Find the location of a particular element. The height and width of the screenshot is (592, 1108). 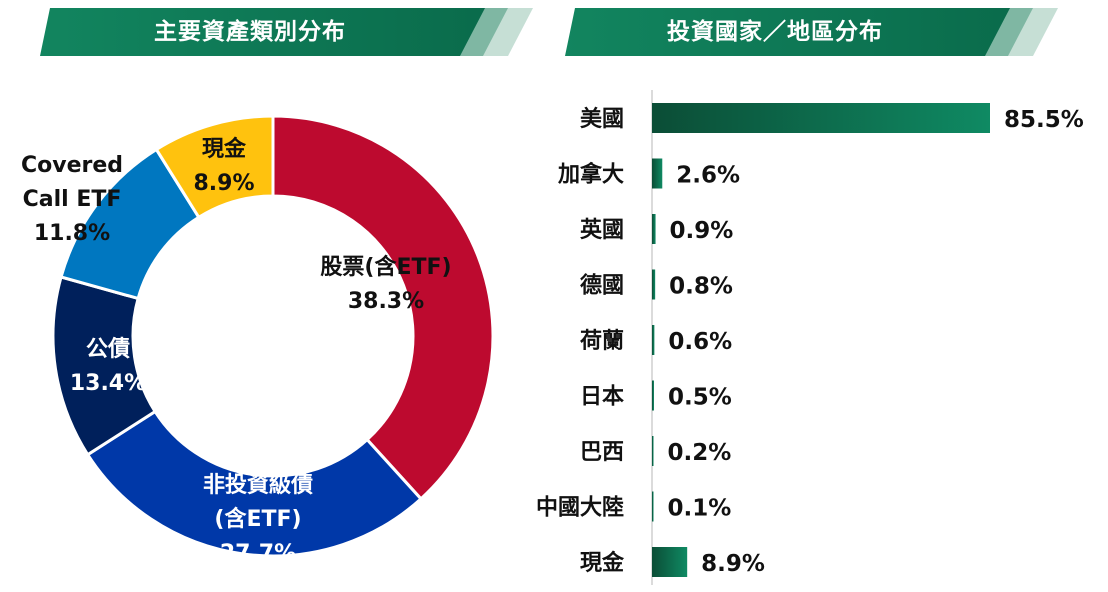

bar-category-label: 中國大陸 is located at coordinates (580, 508).